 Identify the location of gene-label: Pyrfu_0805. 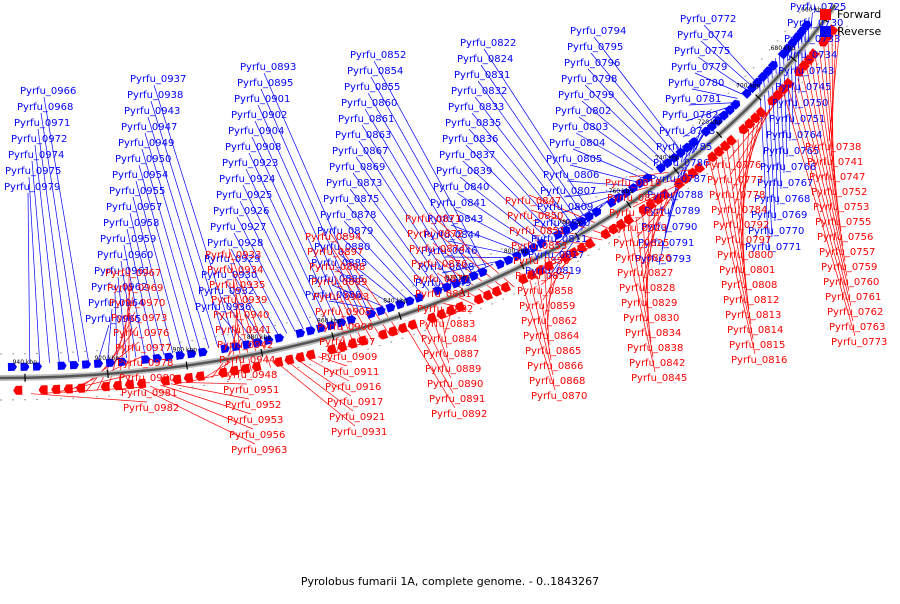
(574, 159).